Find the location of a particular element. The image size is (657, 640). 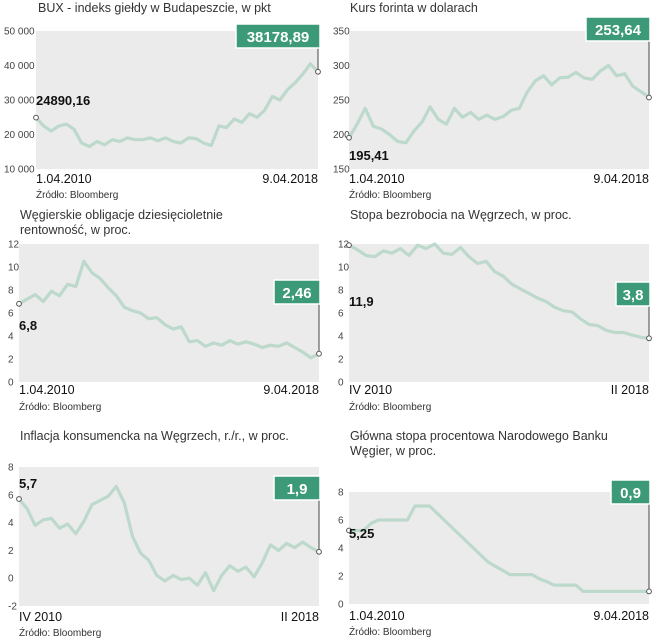

y-tick-label: -2 is located at coordinates (12, 607).